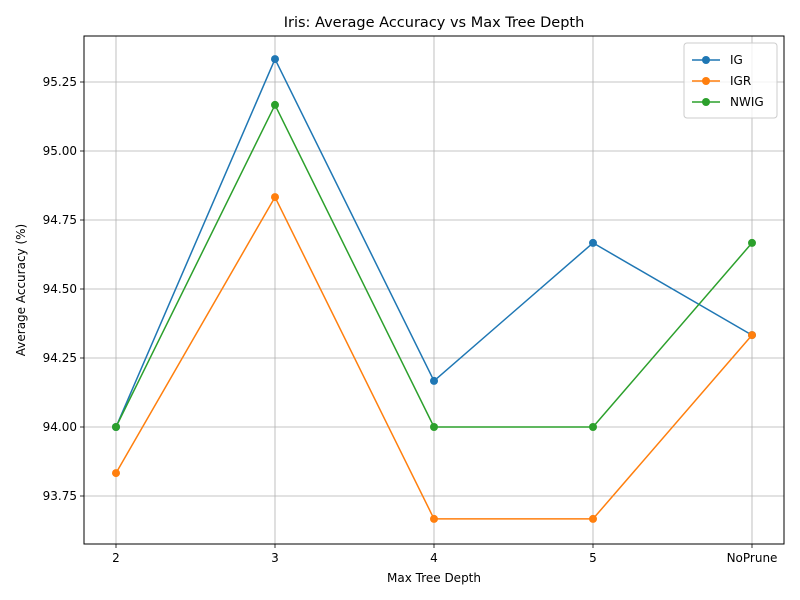  Describe the element at coordinates (434, 578) in the screenshot. I see `x-axis-label: Max Tree Depth` at that location.